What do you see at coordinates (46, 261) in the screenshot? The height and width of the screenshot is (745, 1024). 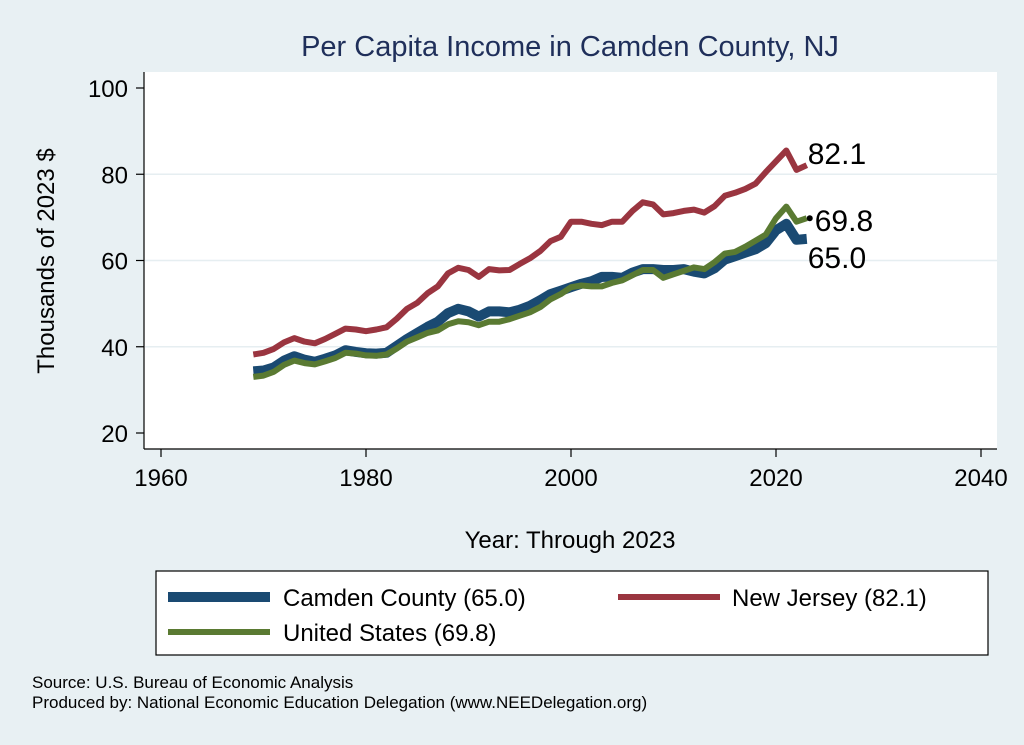 I see `y-axis-label: Thousands of 2023 $` at bounding box center [46, 261].